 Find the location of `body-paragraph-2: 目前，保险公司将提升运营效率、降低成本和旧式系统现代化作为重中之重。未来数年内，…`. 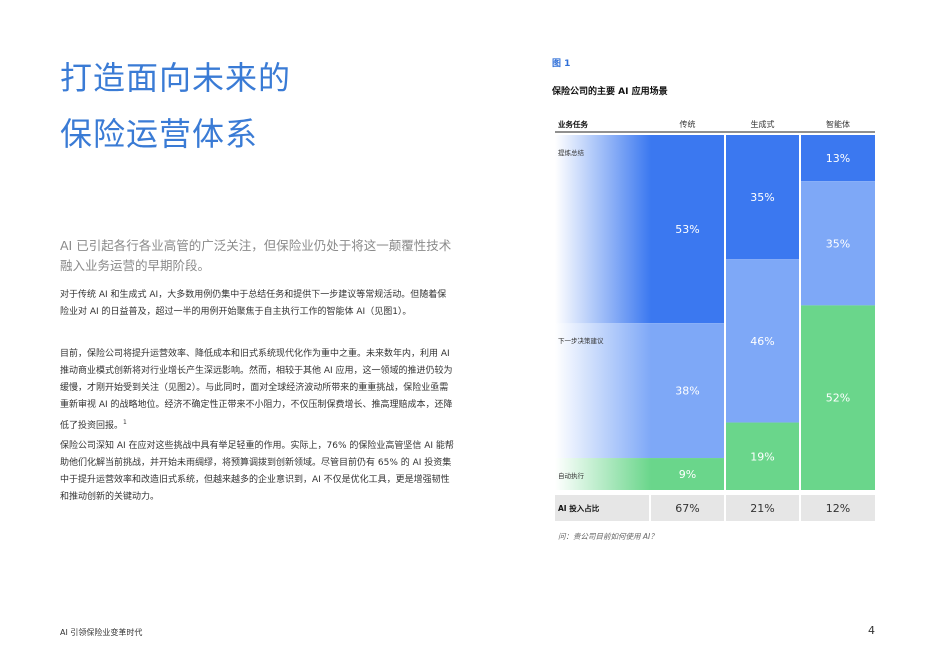

body-paragraph-2: 目前，保险公司将提升运营效率、降低成本和旧式系统现代化作为重中之重。未来数年内，… is located at coordinates (257, 390).